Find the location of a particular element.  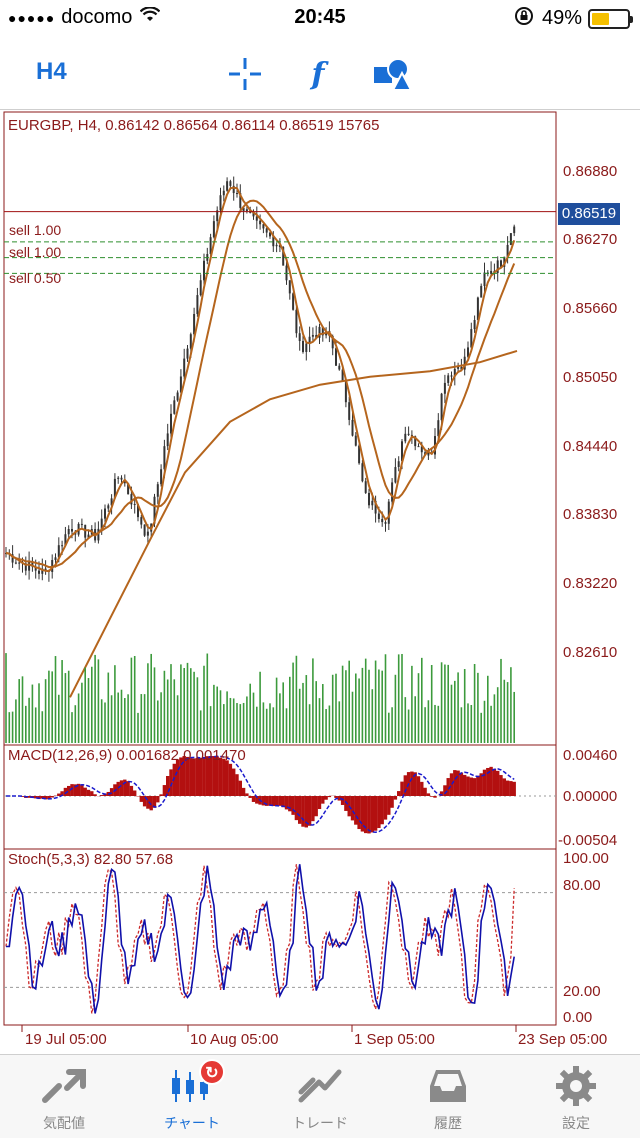

tab-chart: ↻ チャート is located at coordinates (192, 1096).